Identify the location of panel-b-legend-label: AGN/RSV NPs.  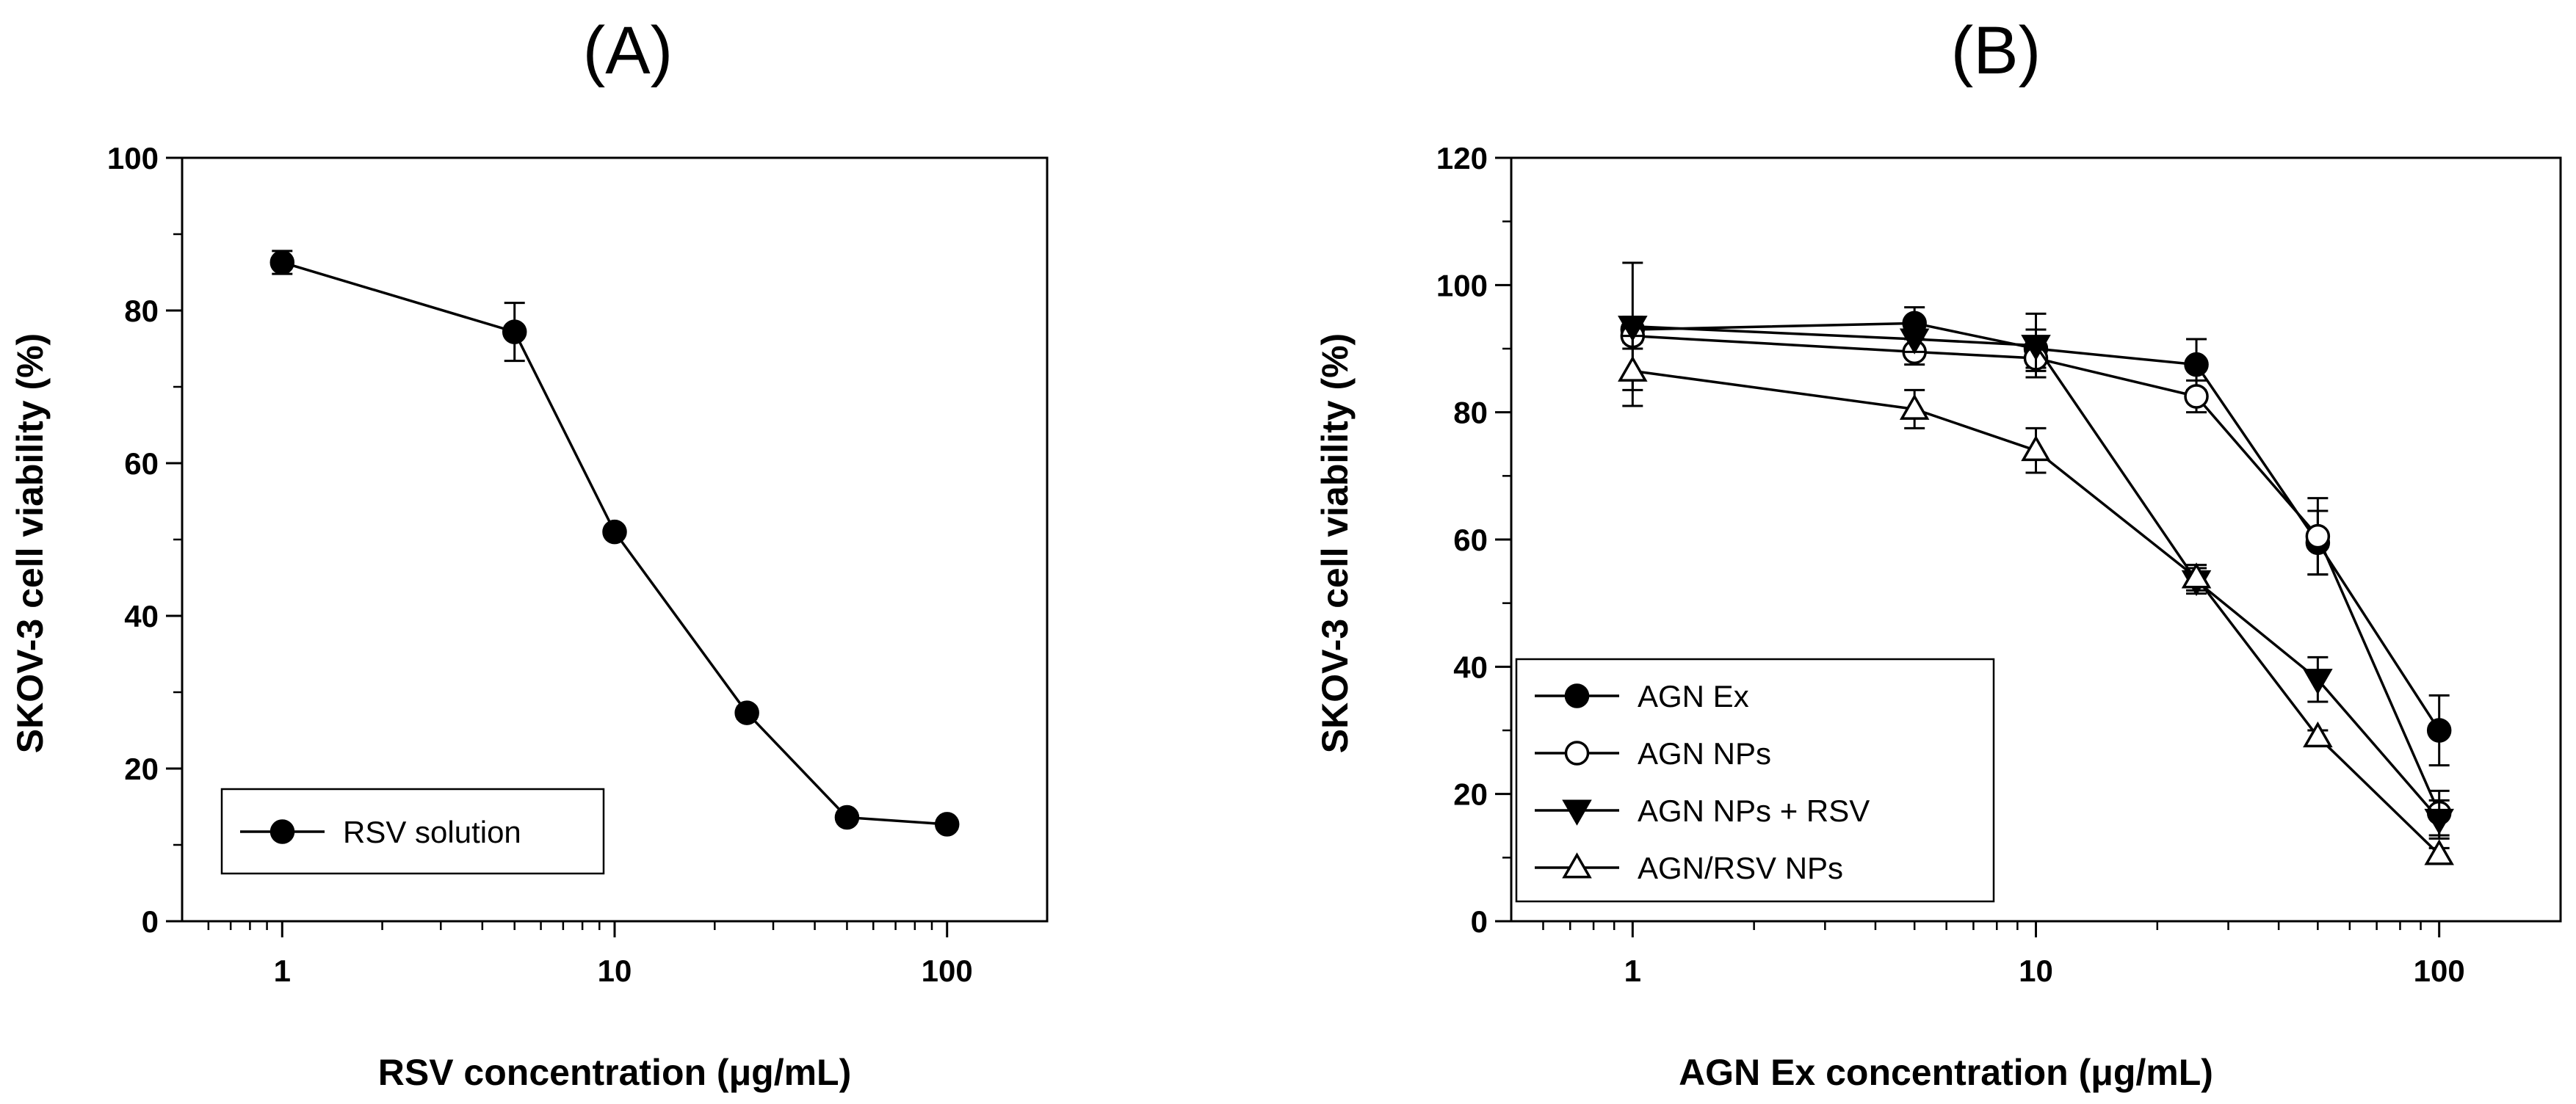
(1740, 868).